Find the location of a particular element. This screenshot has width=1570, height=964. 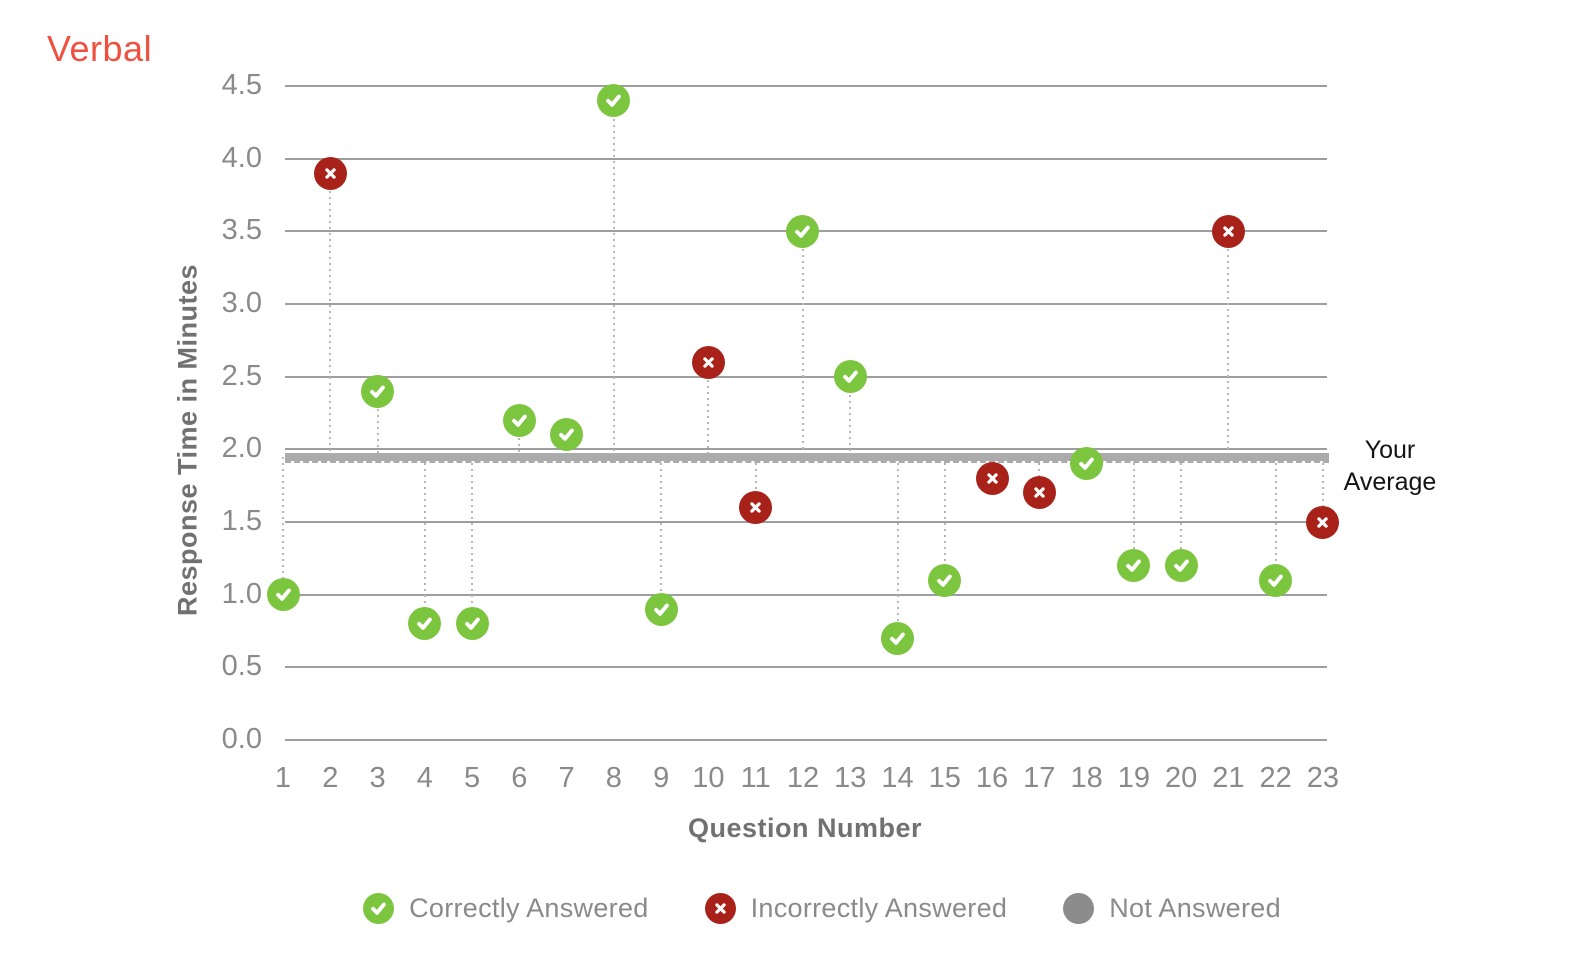

correct-point-marker-q6 is located at coordinates (519, 420).